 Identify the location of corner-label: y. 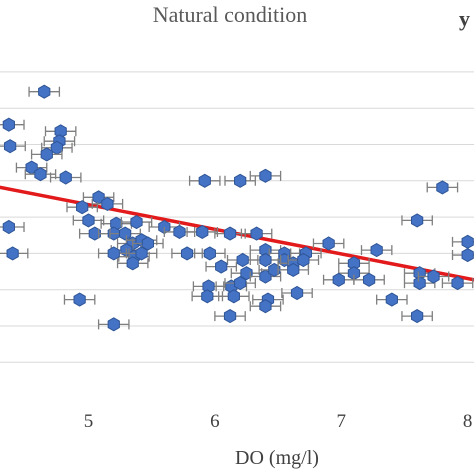
(464, 18).